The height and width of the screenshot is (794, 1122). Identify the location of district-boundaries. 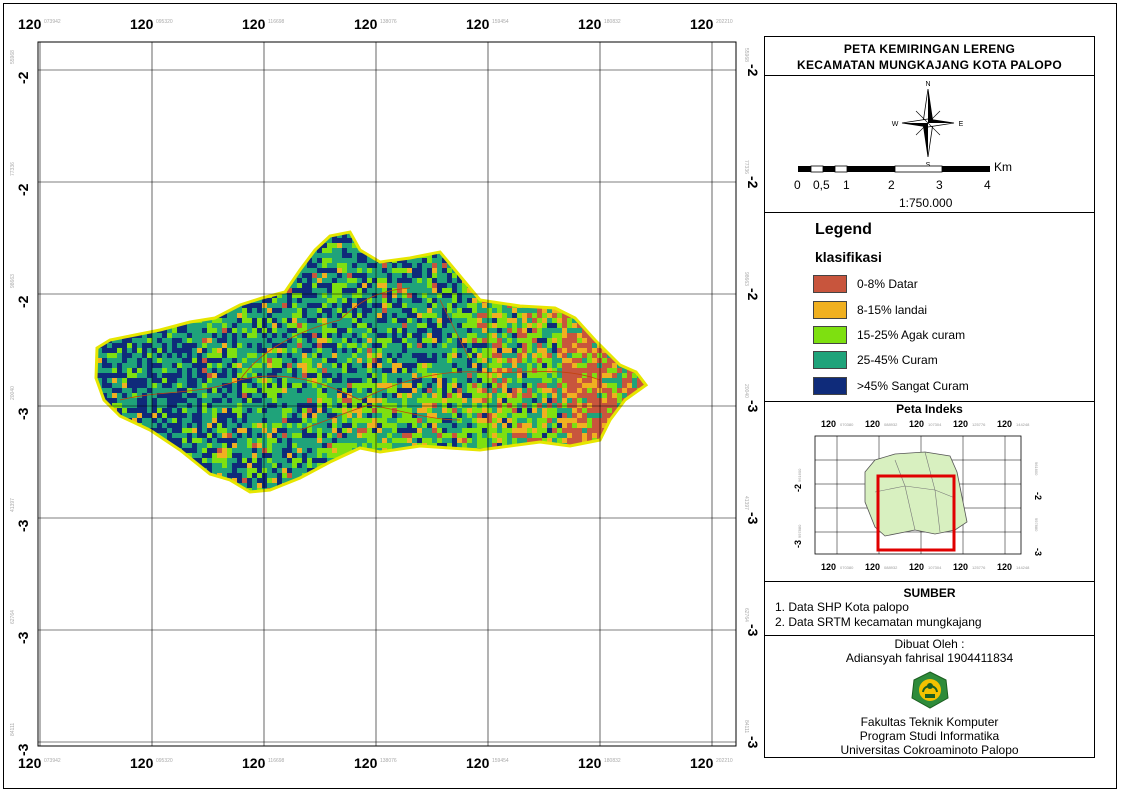
(360, 359).